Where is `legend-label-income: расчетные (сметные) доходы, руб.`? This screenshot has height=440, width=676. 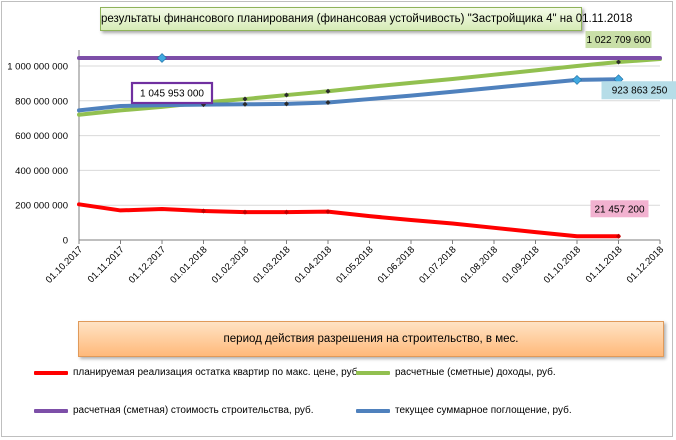
legend-label-income: расчетные (сметные) доходы, руб. is located at coordinates (475, 372).